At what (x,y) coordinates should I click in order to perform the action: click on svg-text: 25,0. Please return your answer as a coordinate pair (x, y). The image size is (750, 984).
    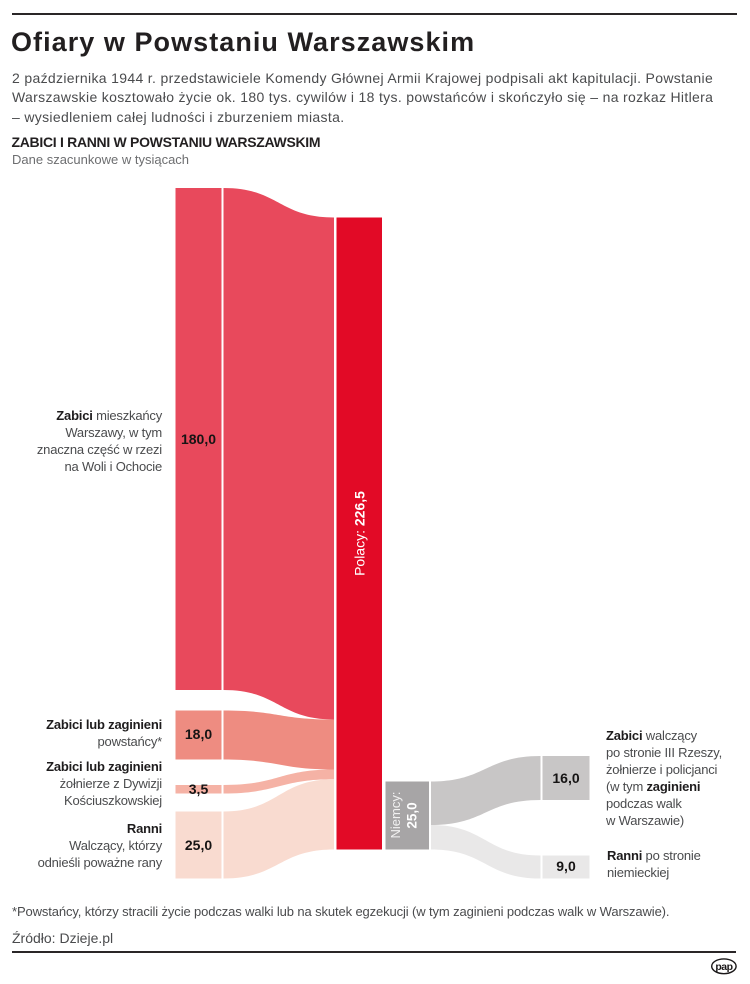
    Looking at the image, I should click on (412, 815).